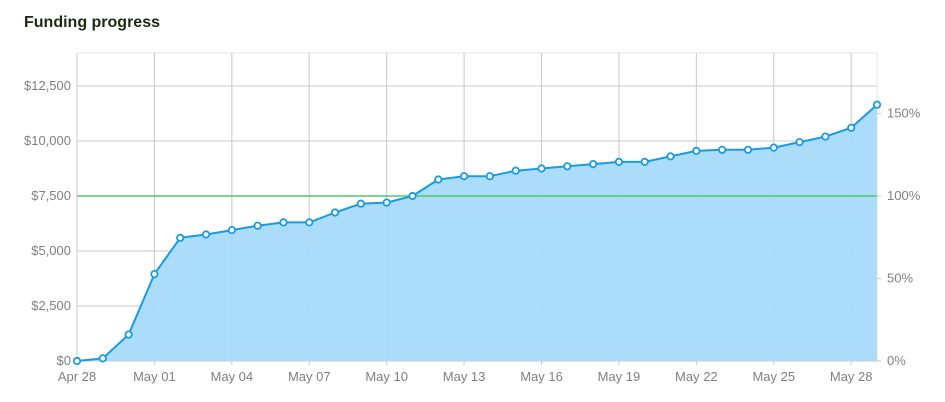  I want to click on x-tick-label: Apr 28, so click(77, 376).